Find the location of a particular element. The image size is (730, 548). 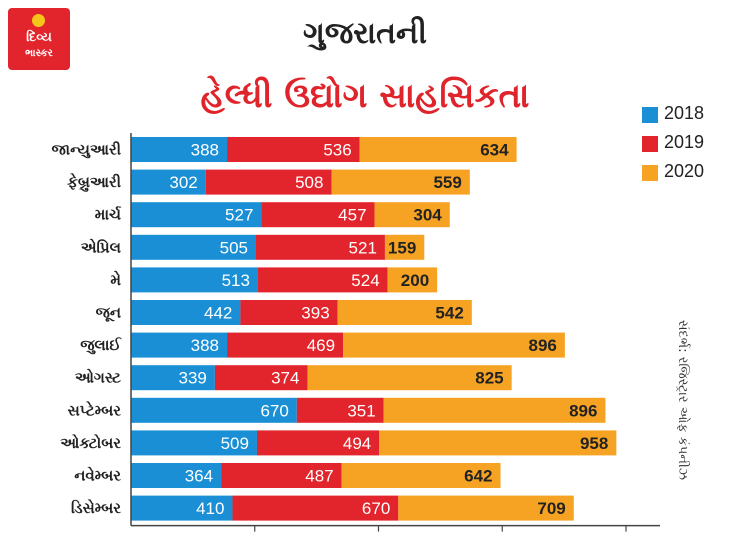

legend-swatch-2019 is located at coordinates (650, 144).